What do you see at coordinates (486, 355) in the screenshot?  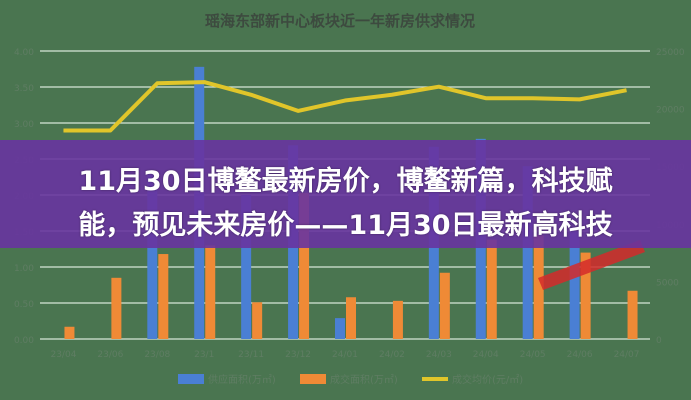 I see `x-axis-tick: 24/04` at bounding box center [486, 355].